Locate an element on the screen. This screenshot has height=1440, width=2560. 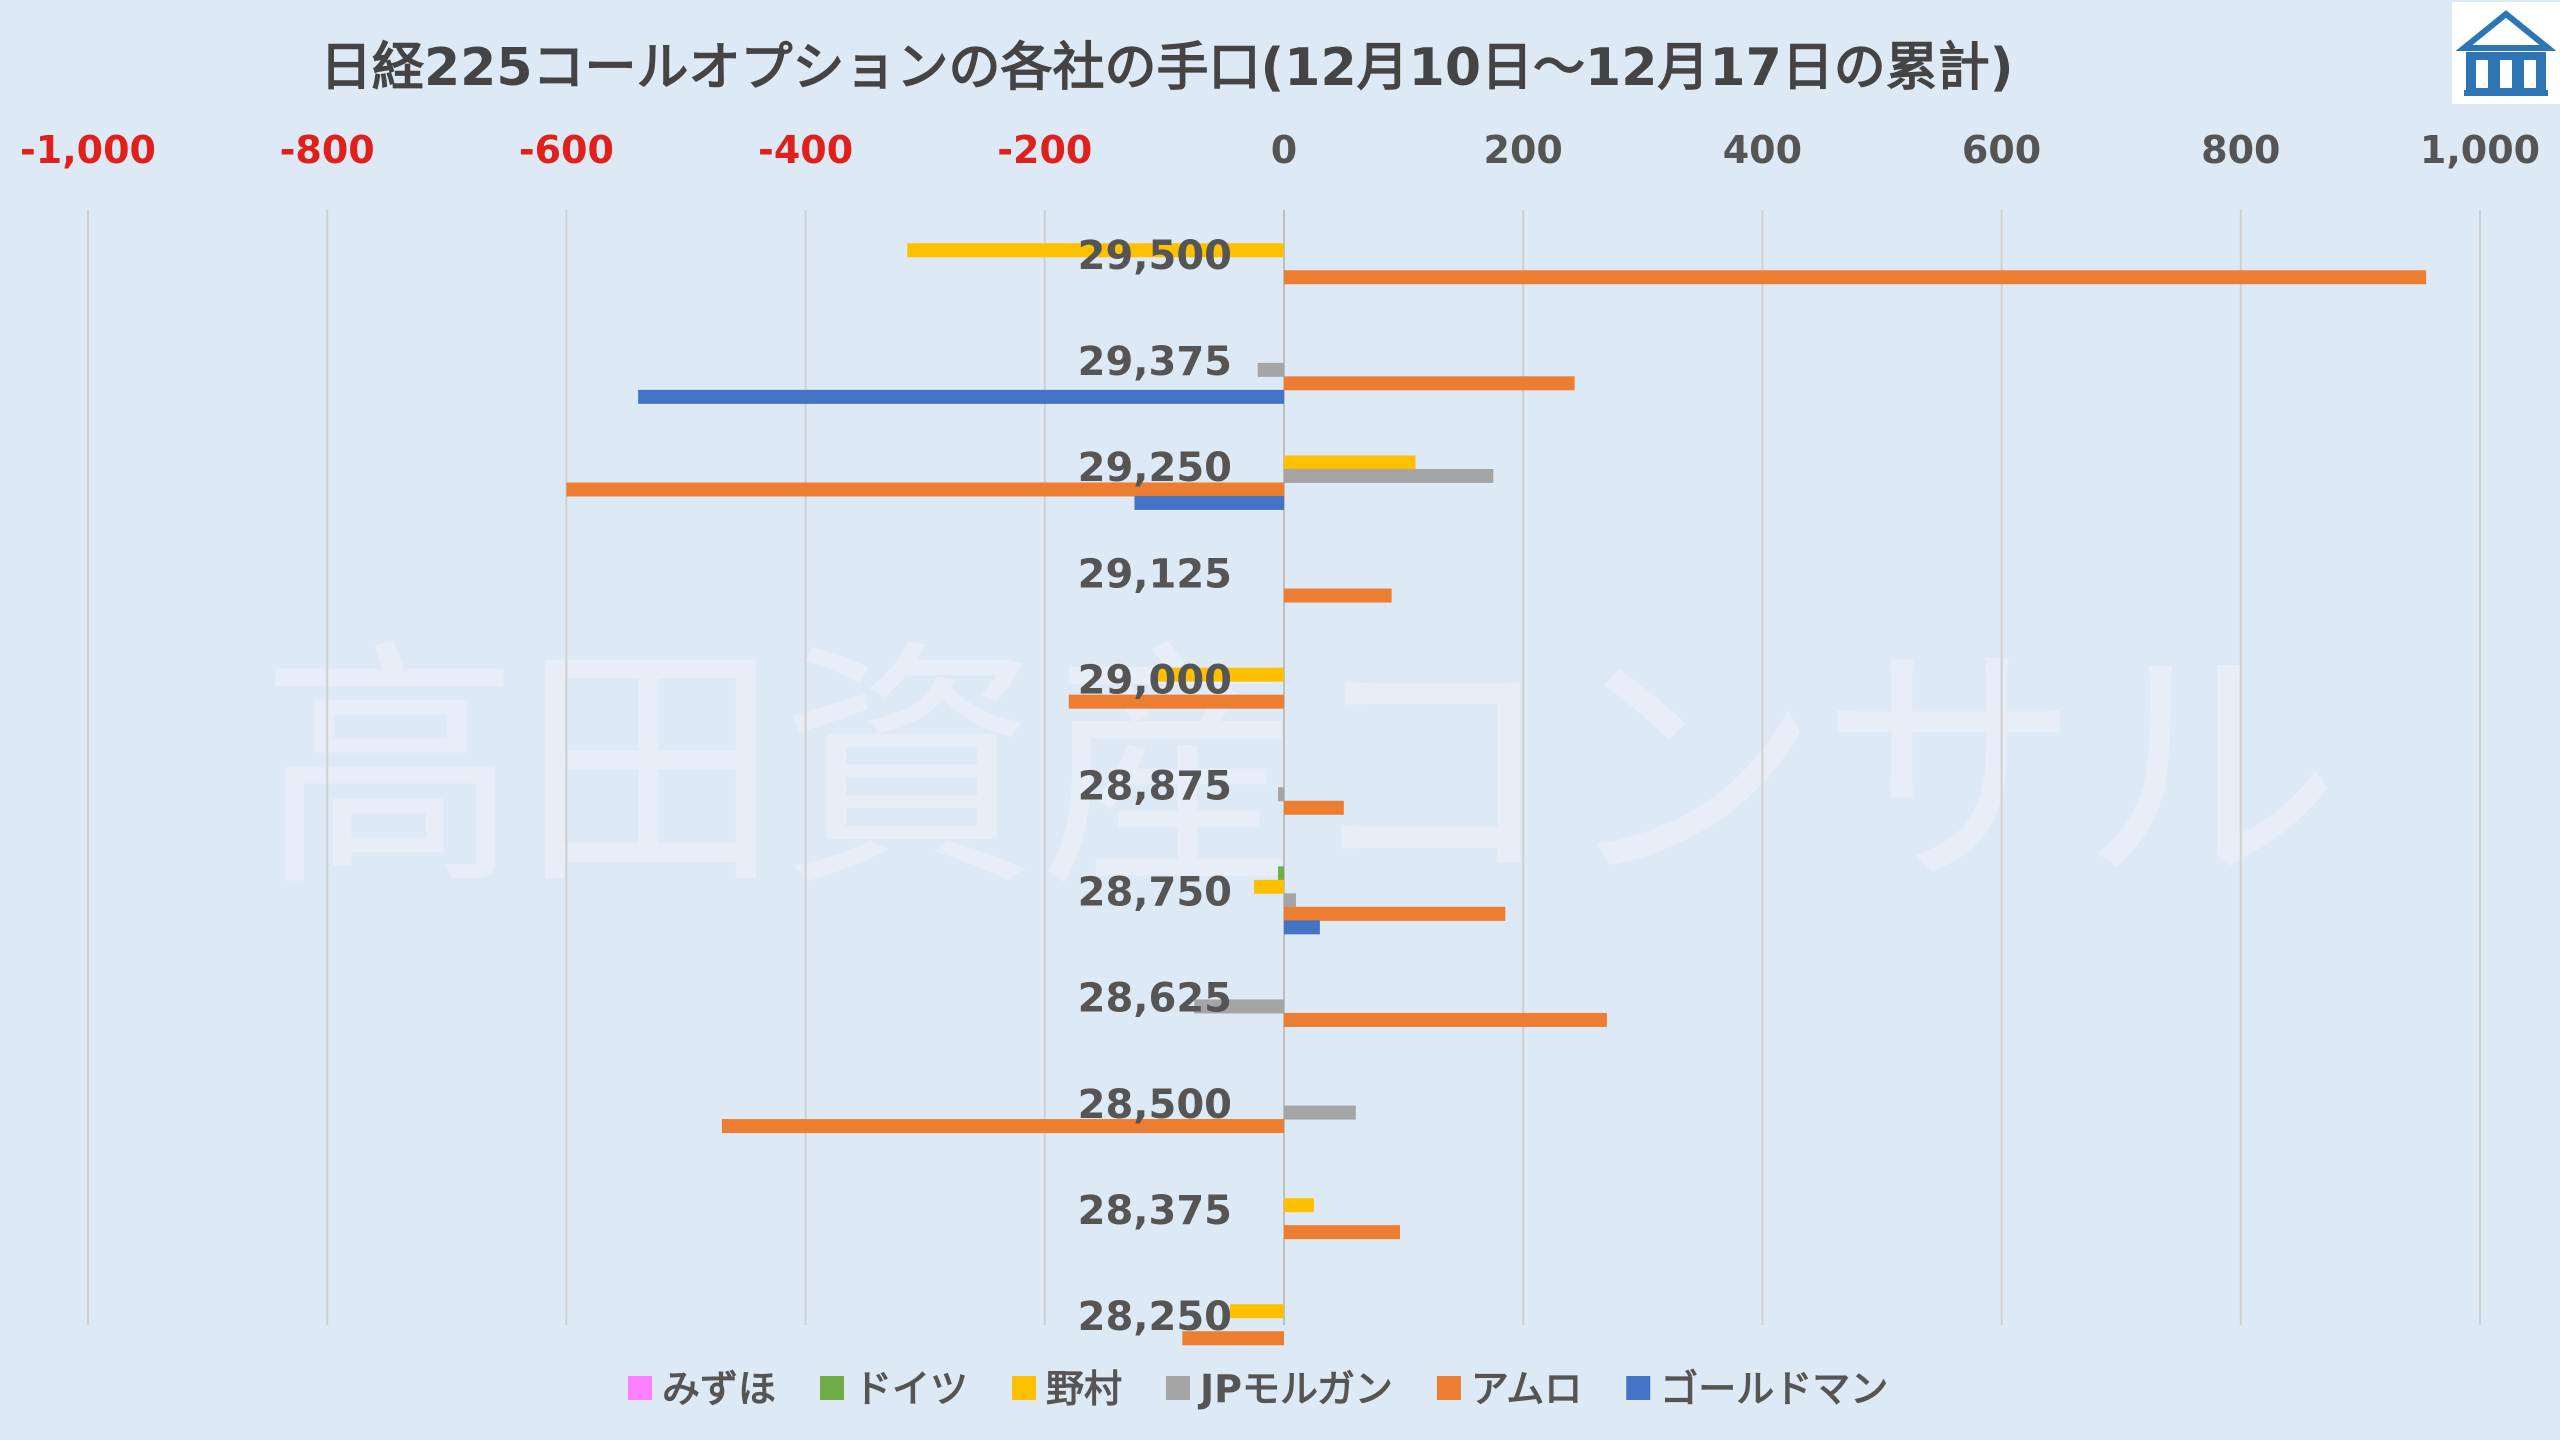
logo is located at coordinates (2506, 53).